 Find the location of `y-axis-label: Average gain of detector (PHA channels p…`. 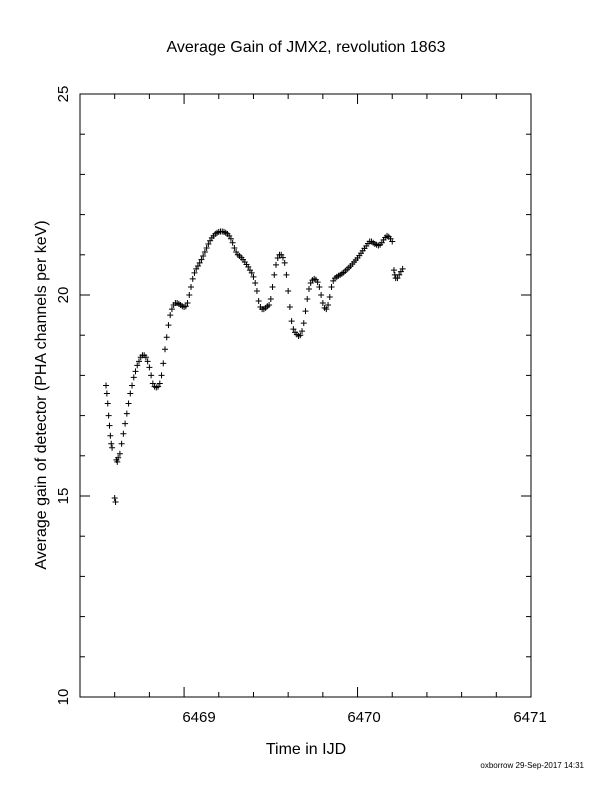

y-axis-label: Average gain of detector (PHA channels p… is located at coordinates (41, 394).